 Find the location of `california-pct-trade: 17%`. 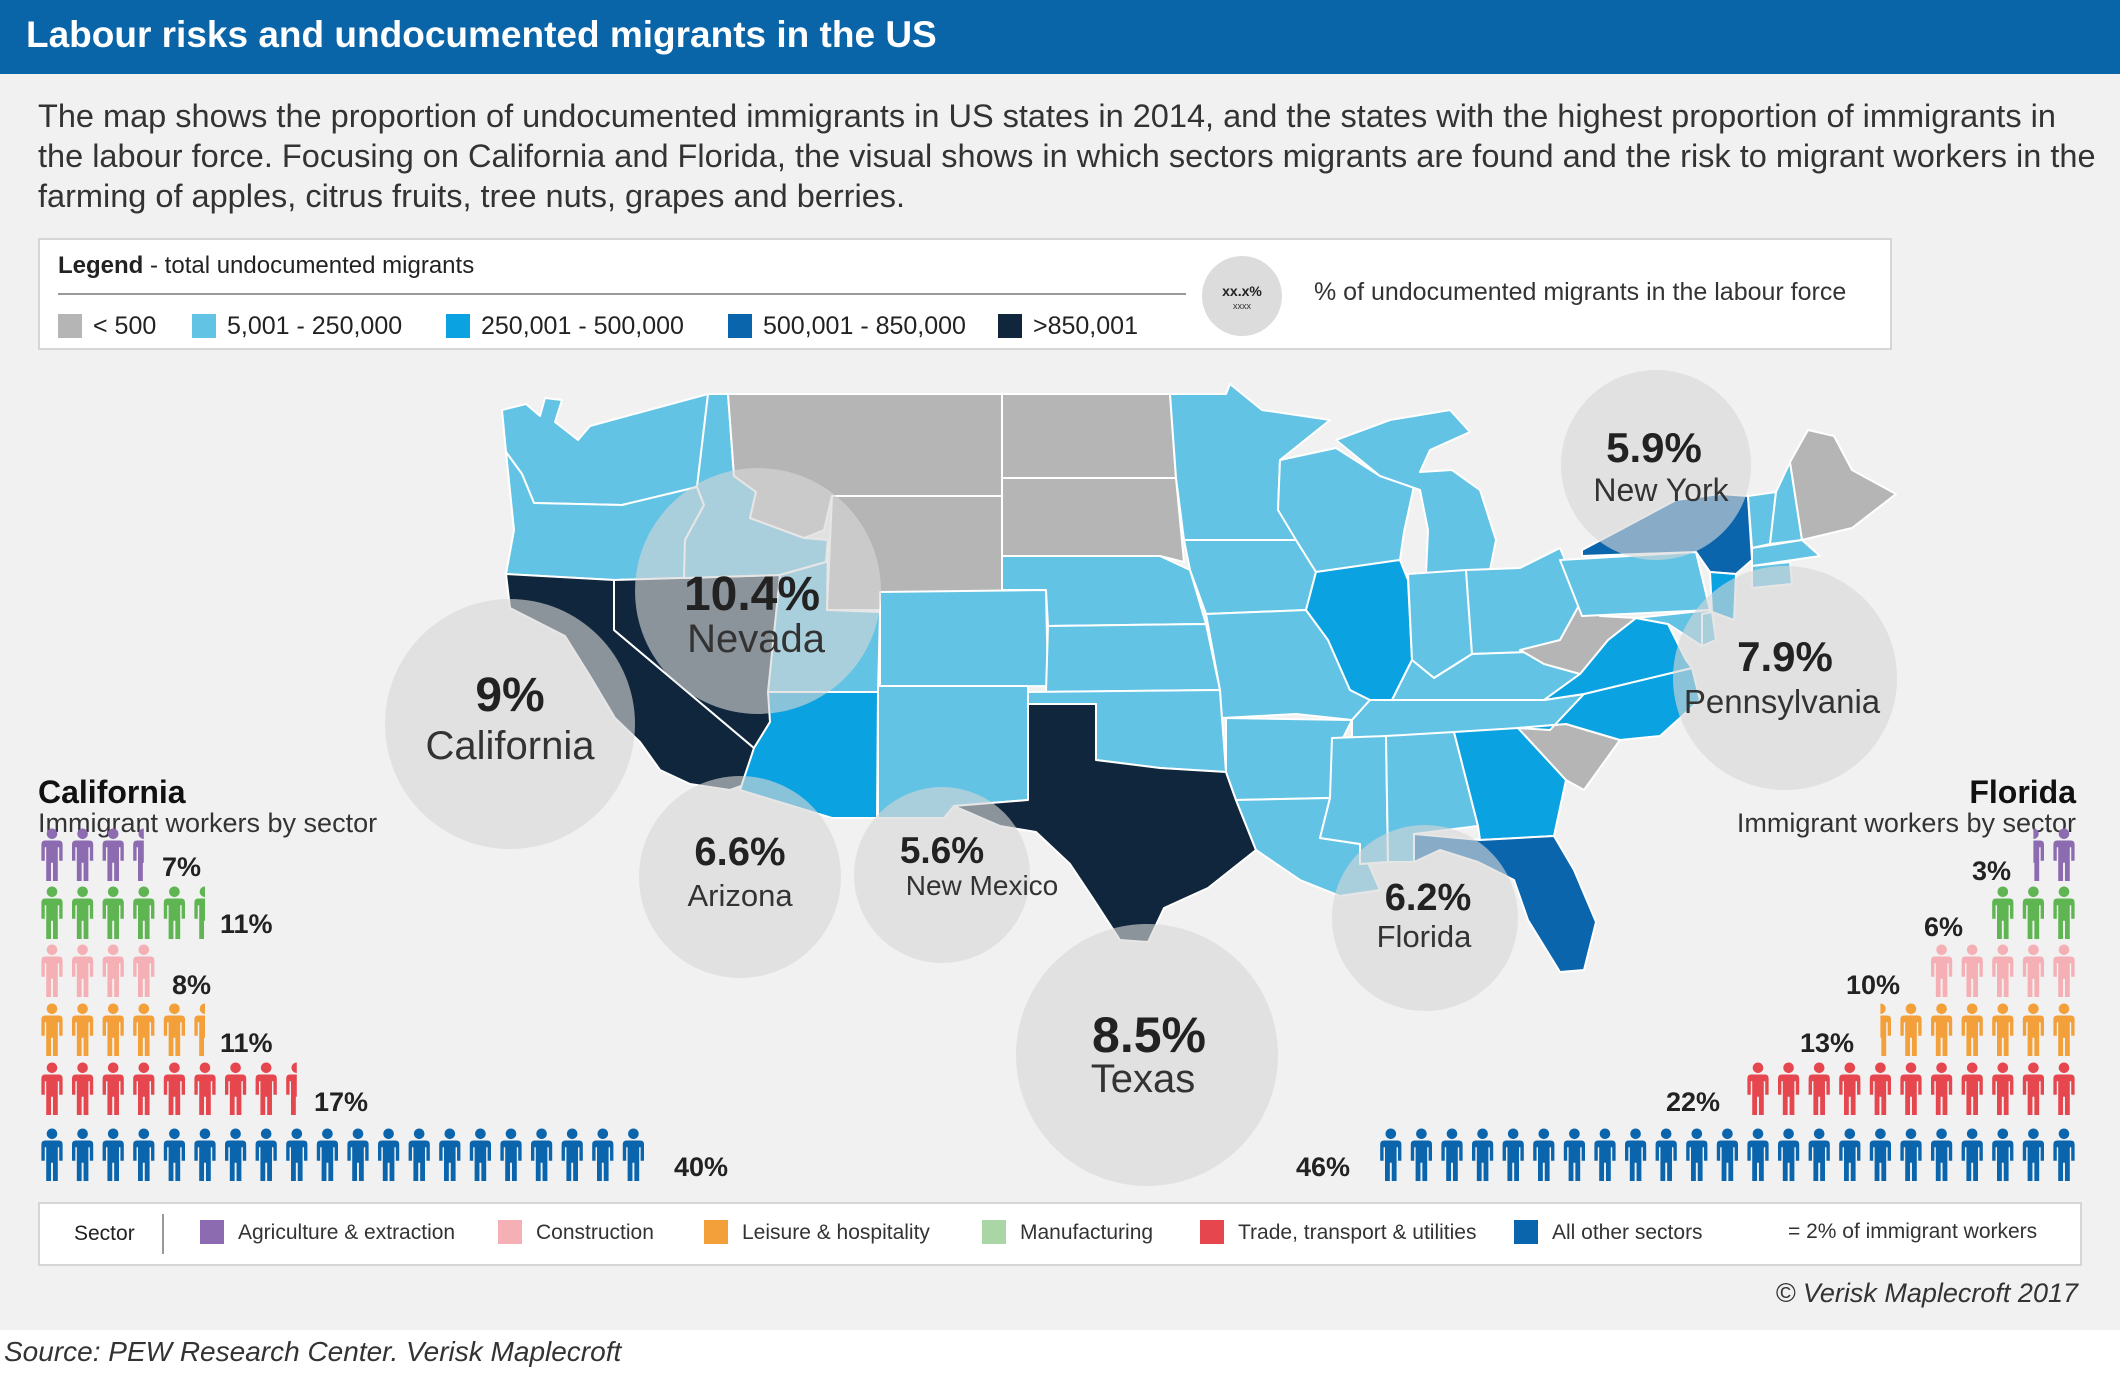

california-pct-trade: 17% is located at coordinates (341, 1102).